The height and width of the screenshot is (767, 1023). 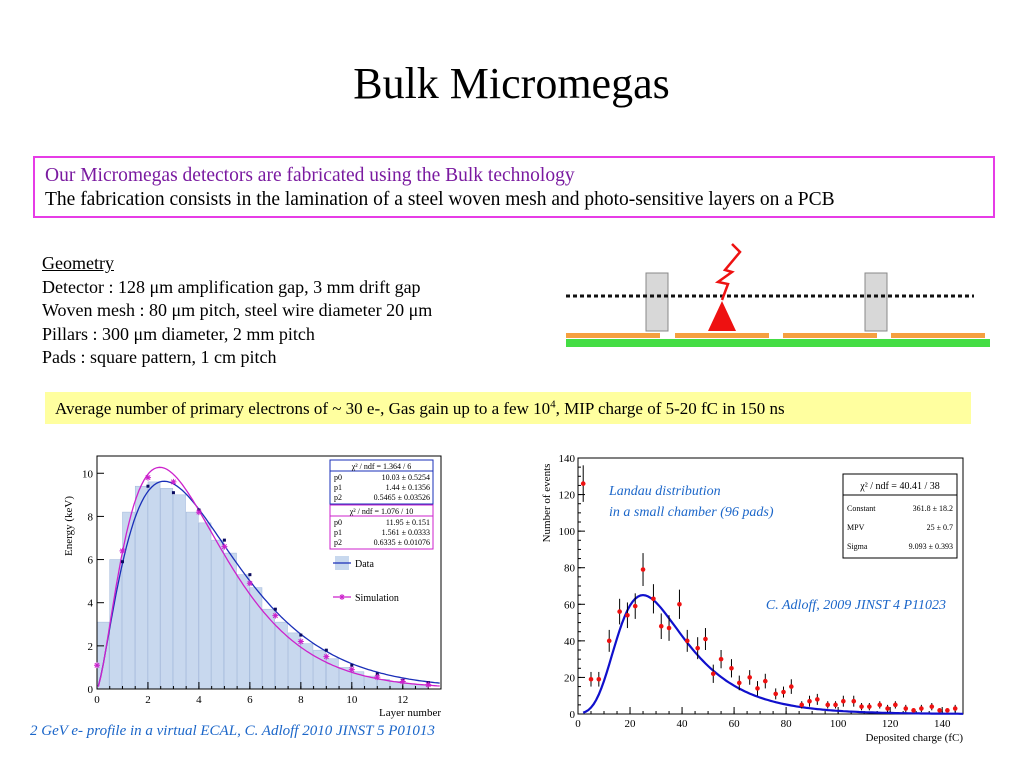 What do you see at coordinates (570, 678) in the screenshot?
I see `y-tick-label: 20` at bounding box center [570, 678].